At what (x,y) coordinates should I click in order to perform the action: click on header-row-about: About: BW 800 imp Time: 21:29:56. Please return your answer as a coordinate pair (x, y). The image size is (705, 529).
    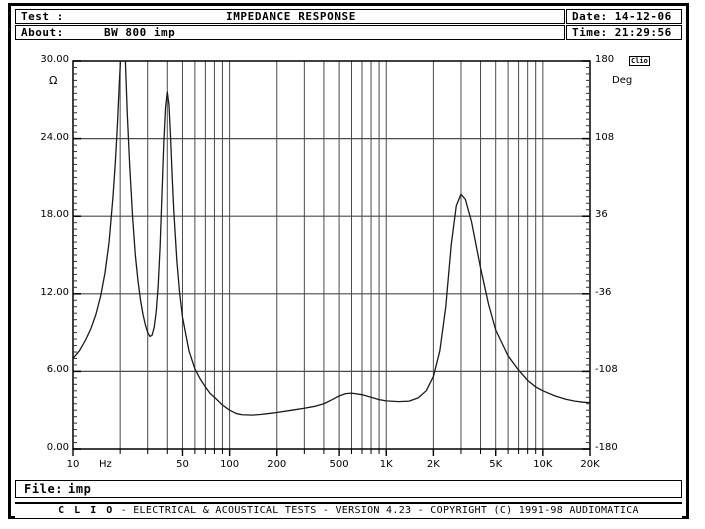
    Looking at the image, I should click on (348, 32).